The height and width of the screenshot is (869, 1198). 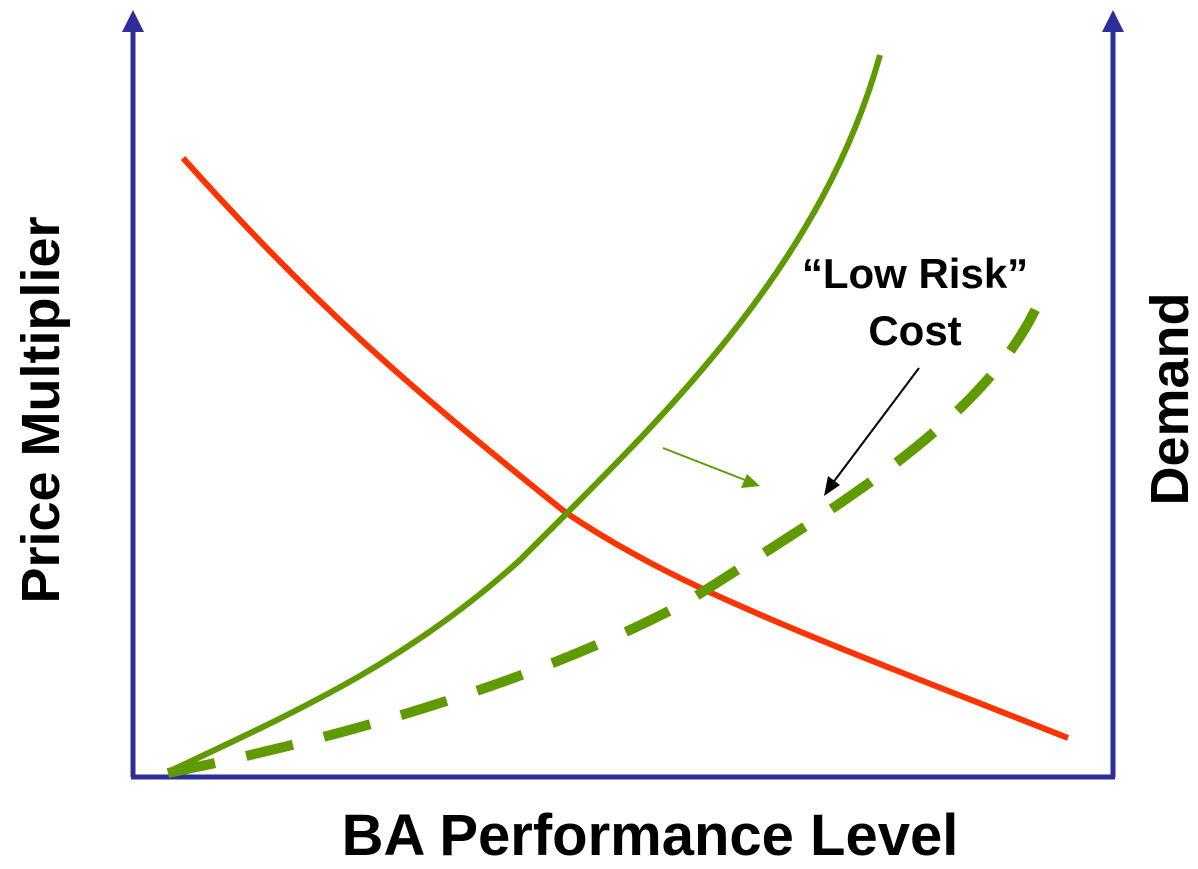 What do you see at coordinates (133, 21) in the screenshot?
I see `left-y-axis-arrow-icon` at bounding box center [133, 21].